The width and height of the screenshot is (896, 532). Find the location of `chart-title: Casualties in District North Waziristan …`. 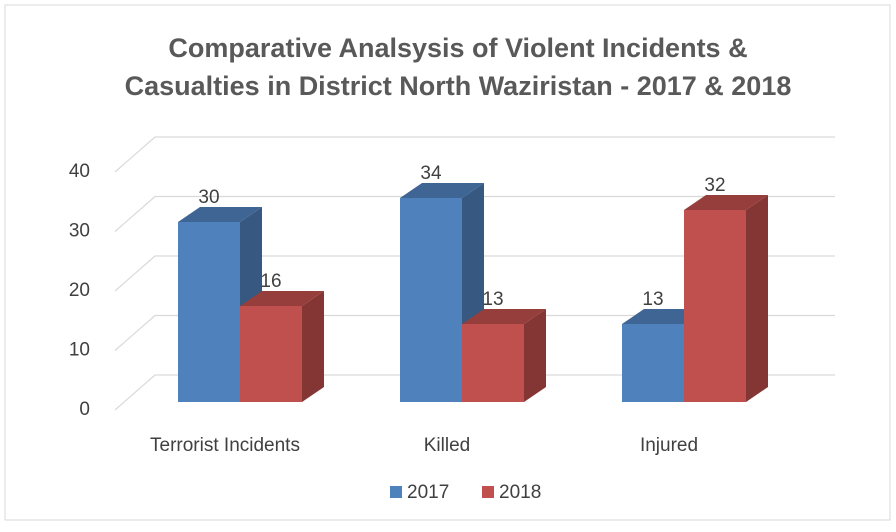

chart-title: Casualties in District North Waziristan … is located at coordinates (458, 86).